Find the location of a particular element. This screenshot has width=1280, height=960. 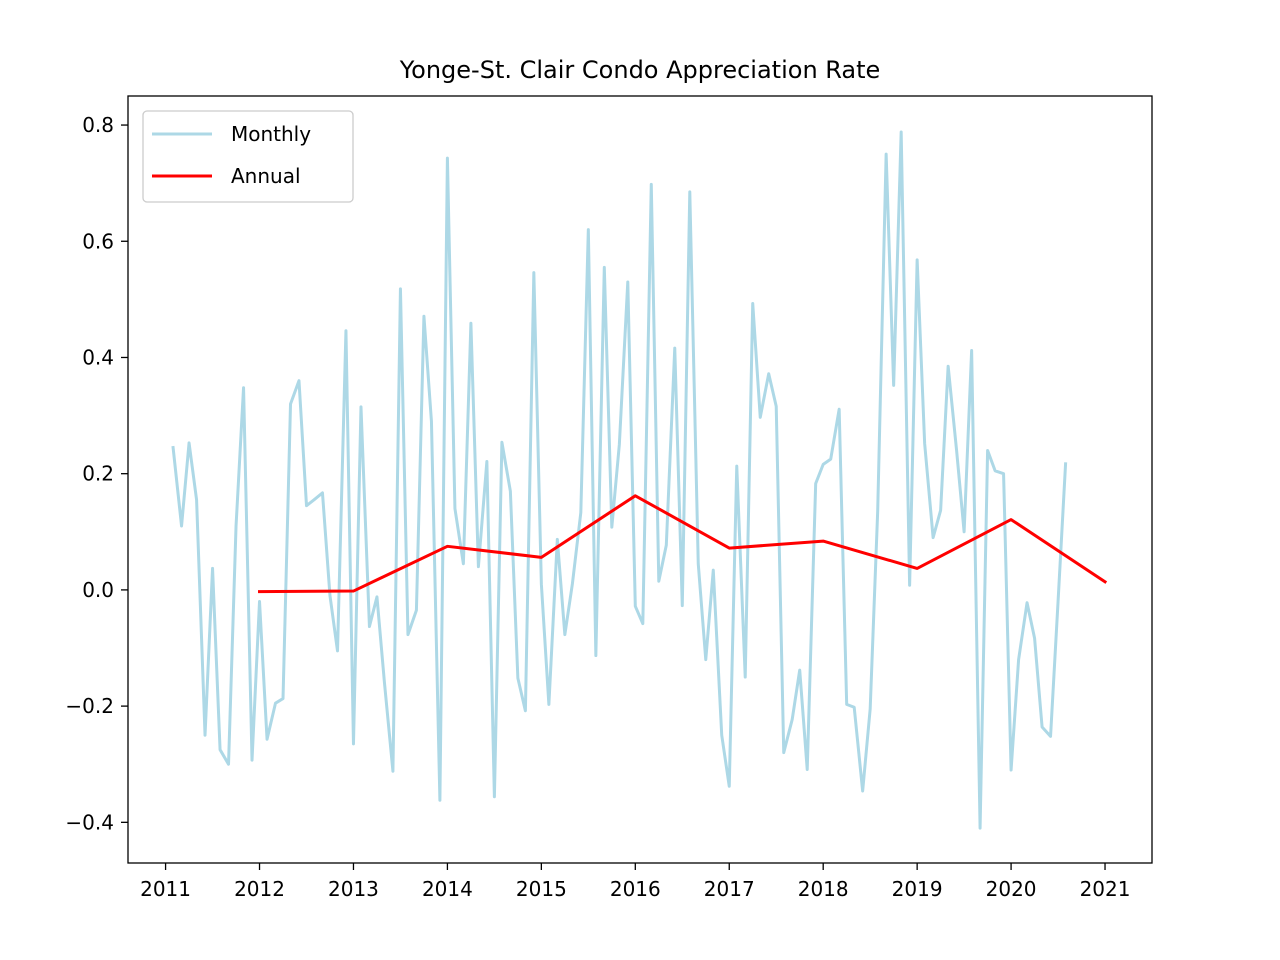

y-tick-label: −0.2 is located at coordinates (89, 706).